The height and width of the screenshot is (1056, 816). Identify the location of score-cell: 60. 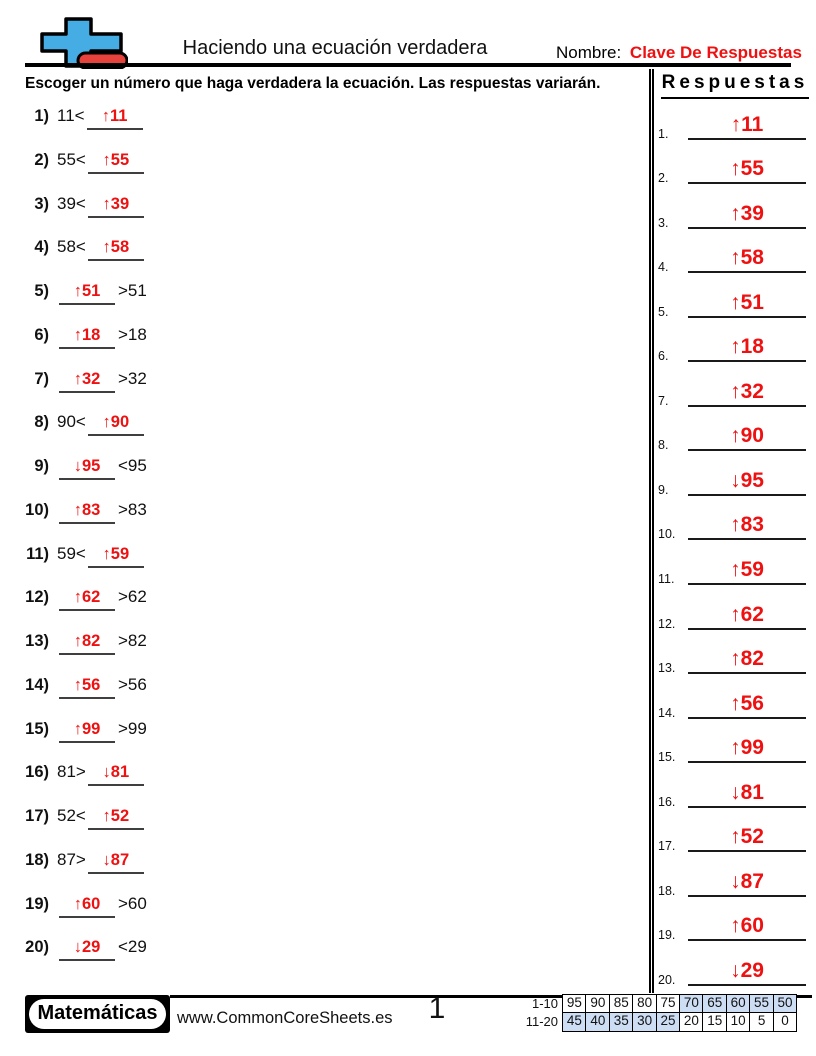
(738, 1004).